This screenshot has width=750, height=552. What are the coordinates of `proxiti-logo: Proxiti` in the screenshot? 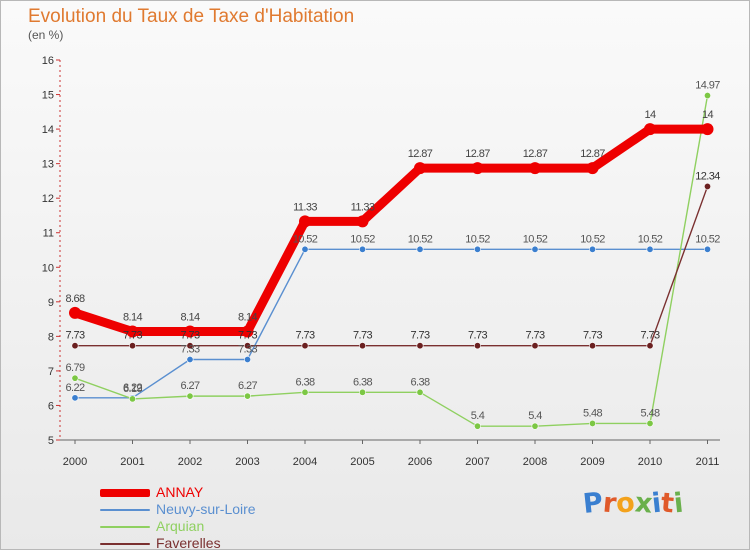 It's located at (633, 503).